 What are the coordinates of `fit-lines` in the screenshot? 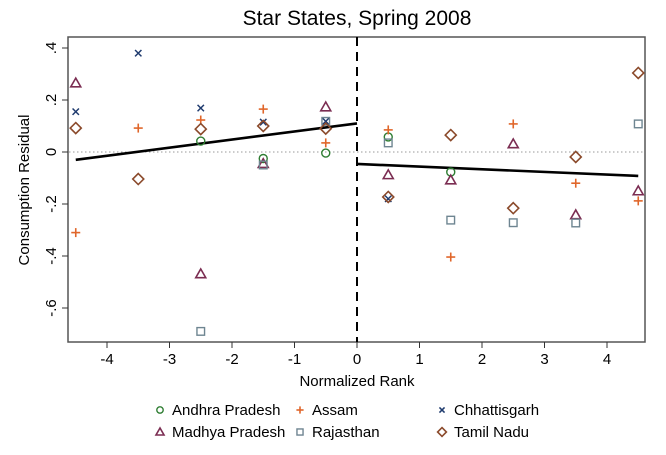 It's located at (357, 150).